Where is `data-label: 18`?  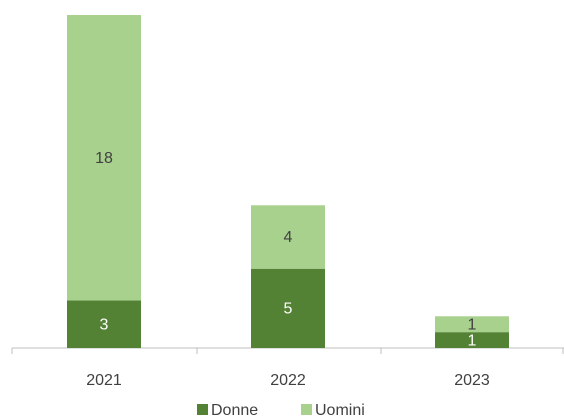 data-label: 18 is located at coordinates (104, 158).